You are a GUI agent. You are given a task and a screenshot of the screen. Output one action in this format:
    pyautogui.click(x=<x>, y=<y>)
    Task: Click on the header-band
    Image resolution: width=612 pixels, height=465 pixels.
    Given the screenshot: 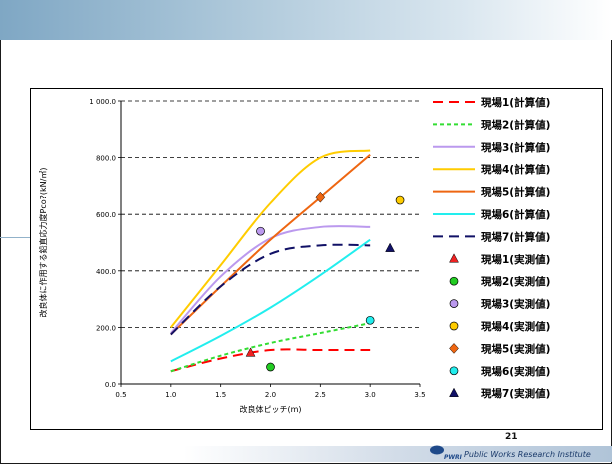 What is the action you would take?
    pyautogui.click(x=306, y=20)
    